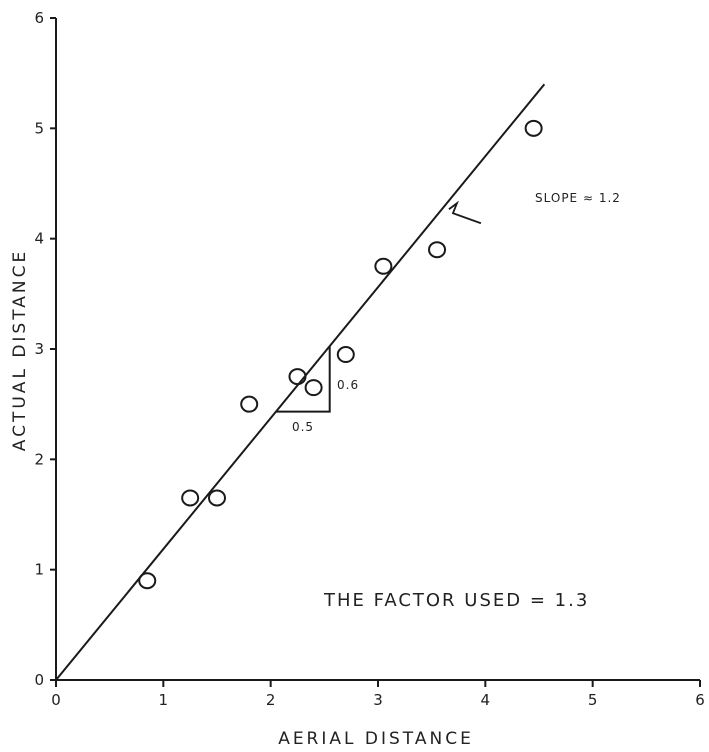  What do you see at coordinates (303, 427) in the screenshot?
I see `triangle-run-label: 0.5` at bounding box center [303, 427].